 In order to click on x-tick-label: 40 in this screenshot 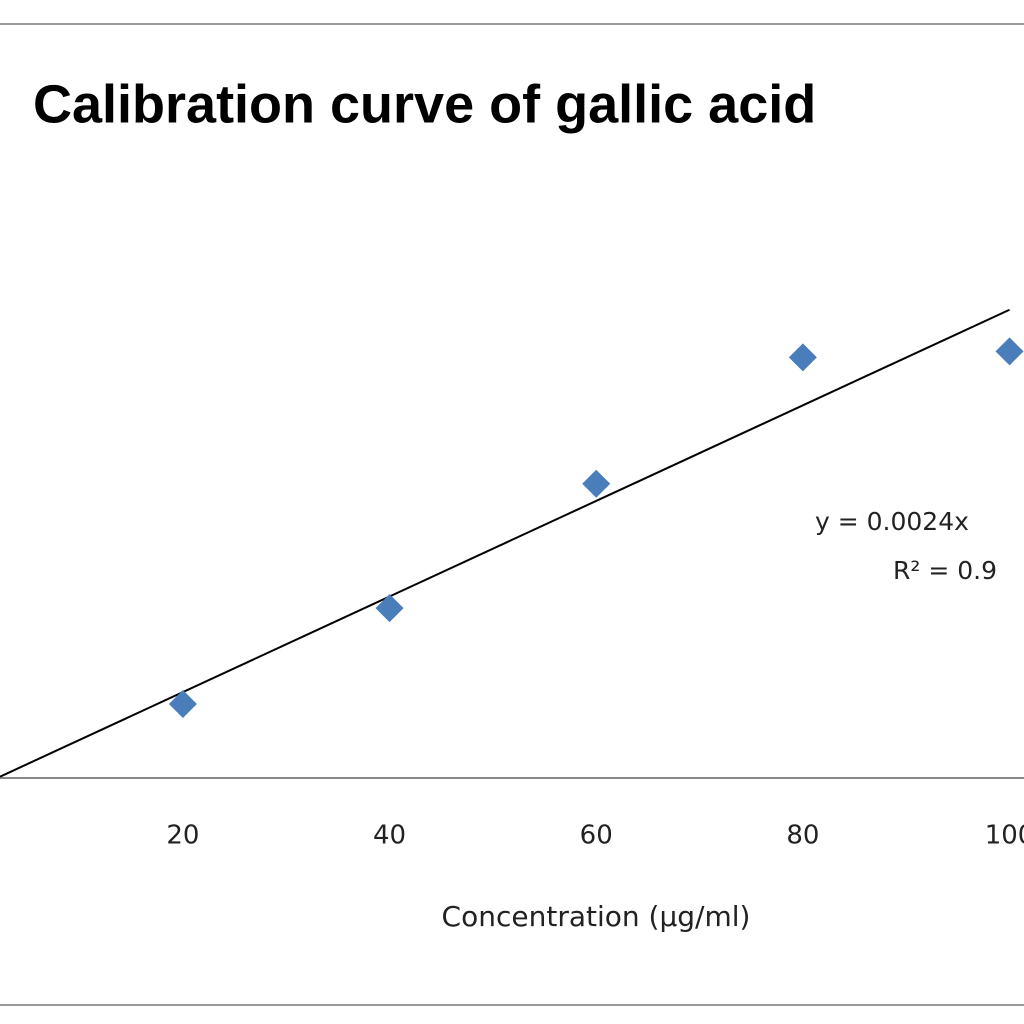, I will do `click(389, 836)`.